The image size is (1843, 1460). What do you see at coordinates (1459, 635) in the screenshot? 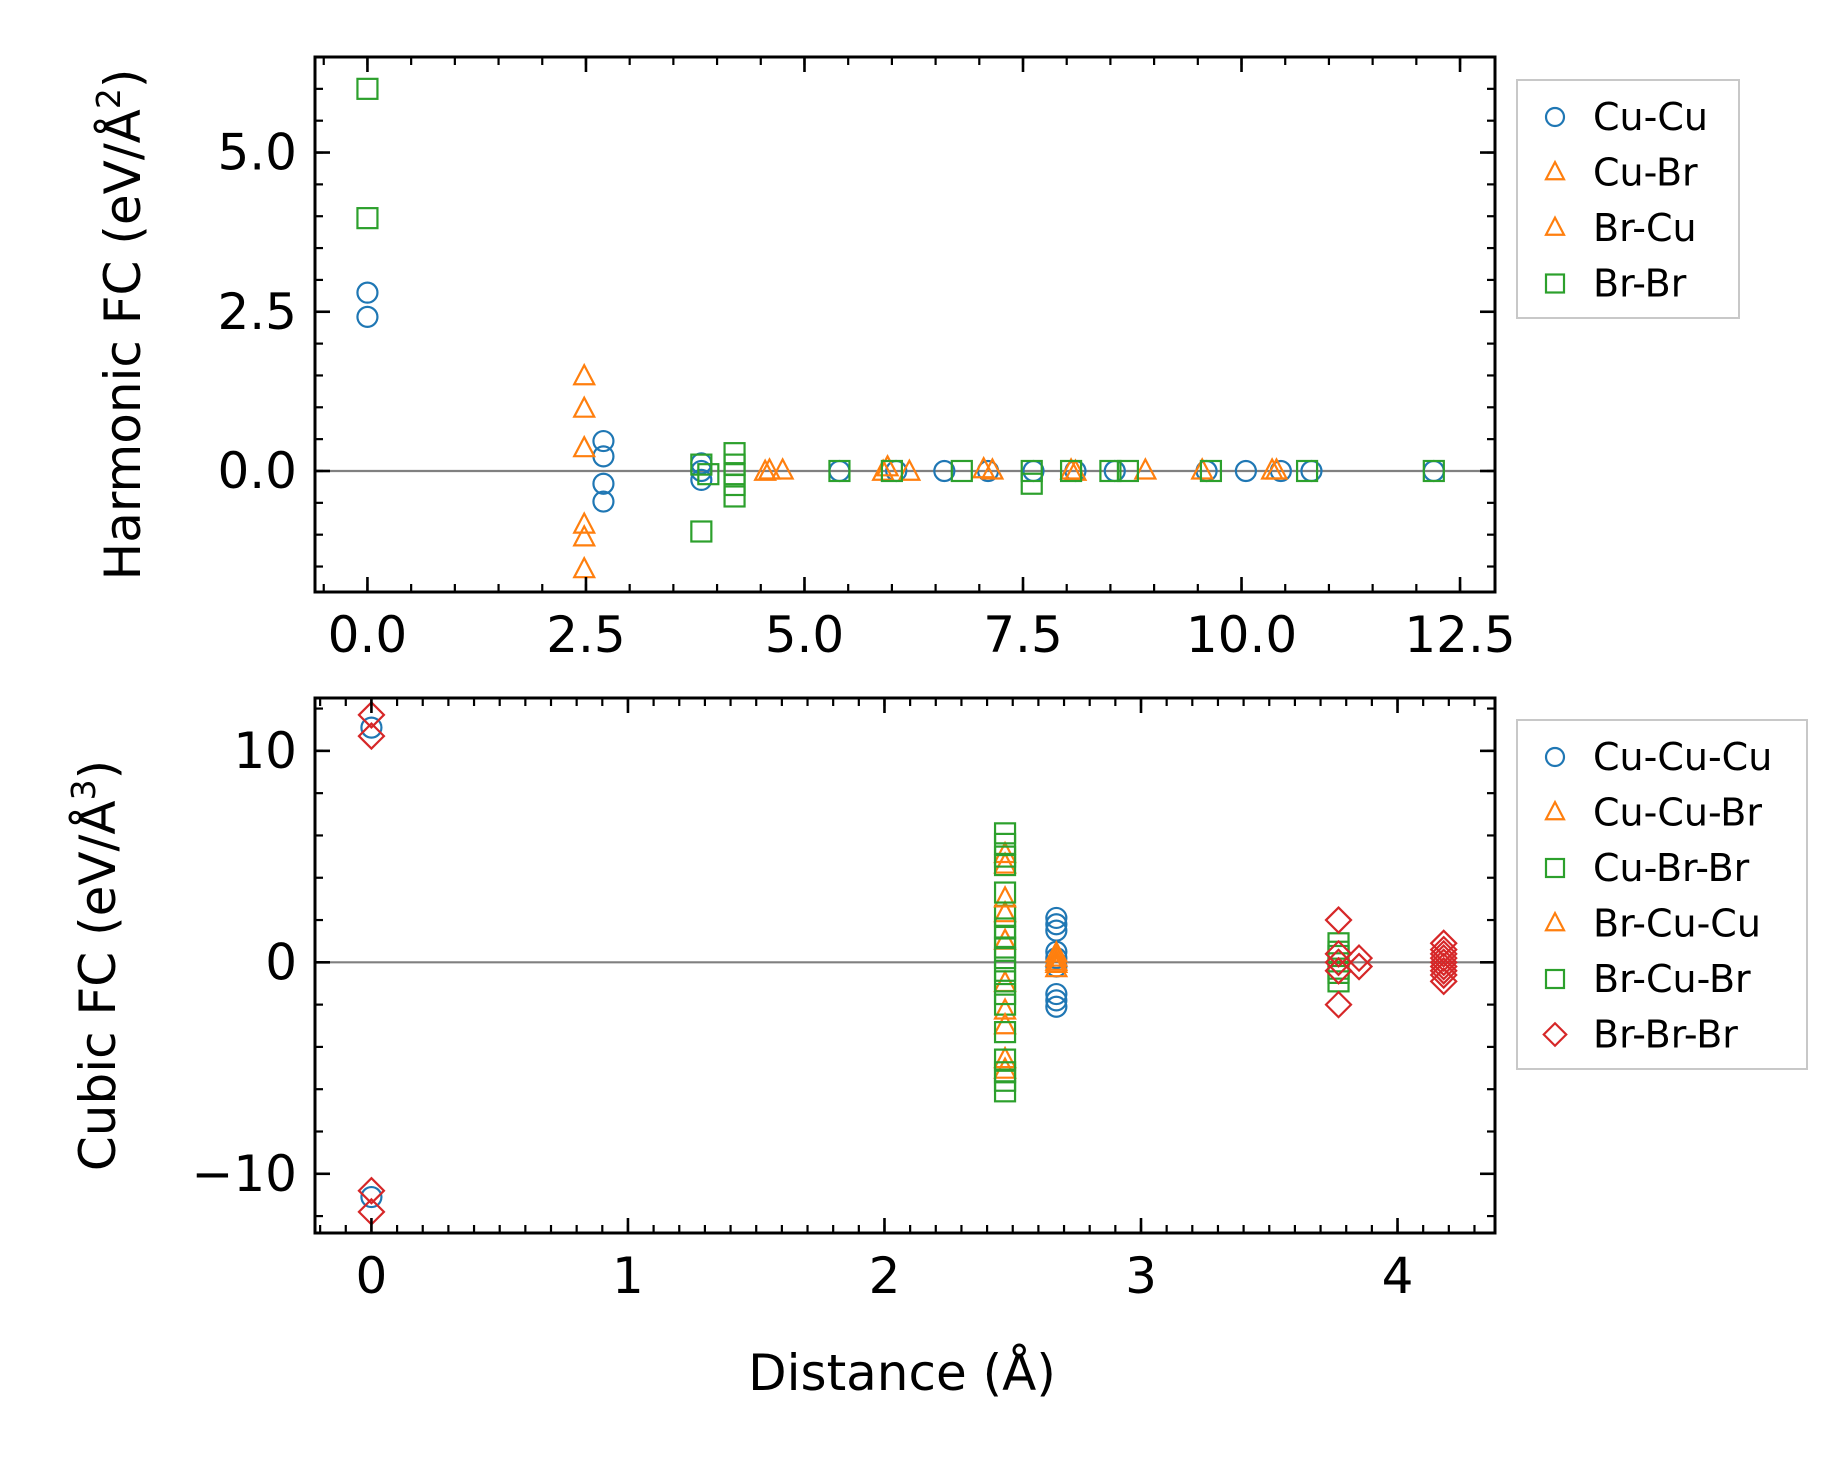
I see `x-tick-label: 12.5` at bounding box center [1459, 635].